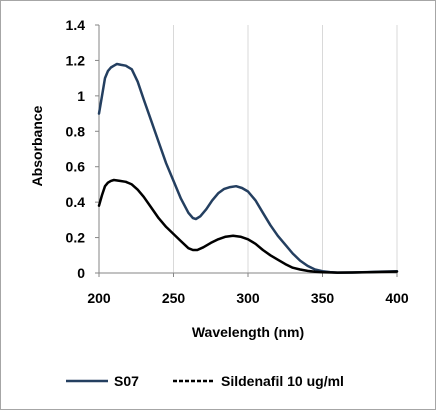 The height and width of the screenshot is (410, 436). Describe the element at coordinates (282, 381) in the screenshot. I see `legend-label-sildenafil: Sildenafil 10 ug/ml` at that location.